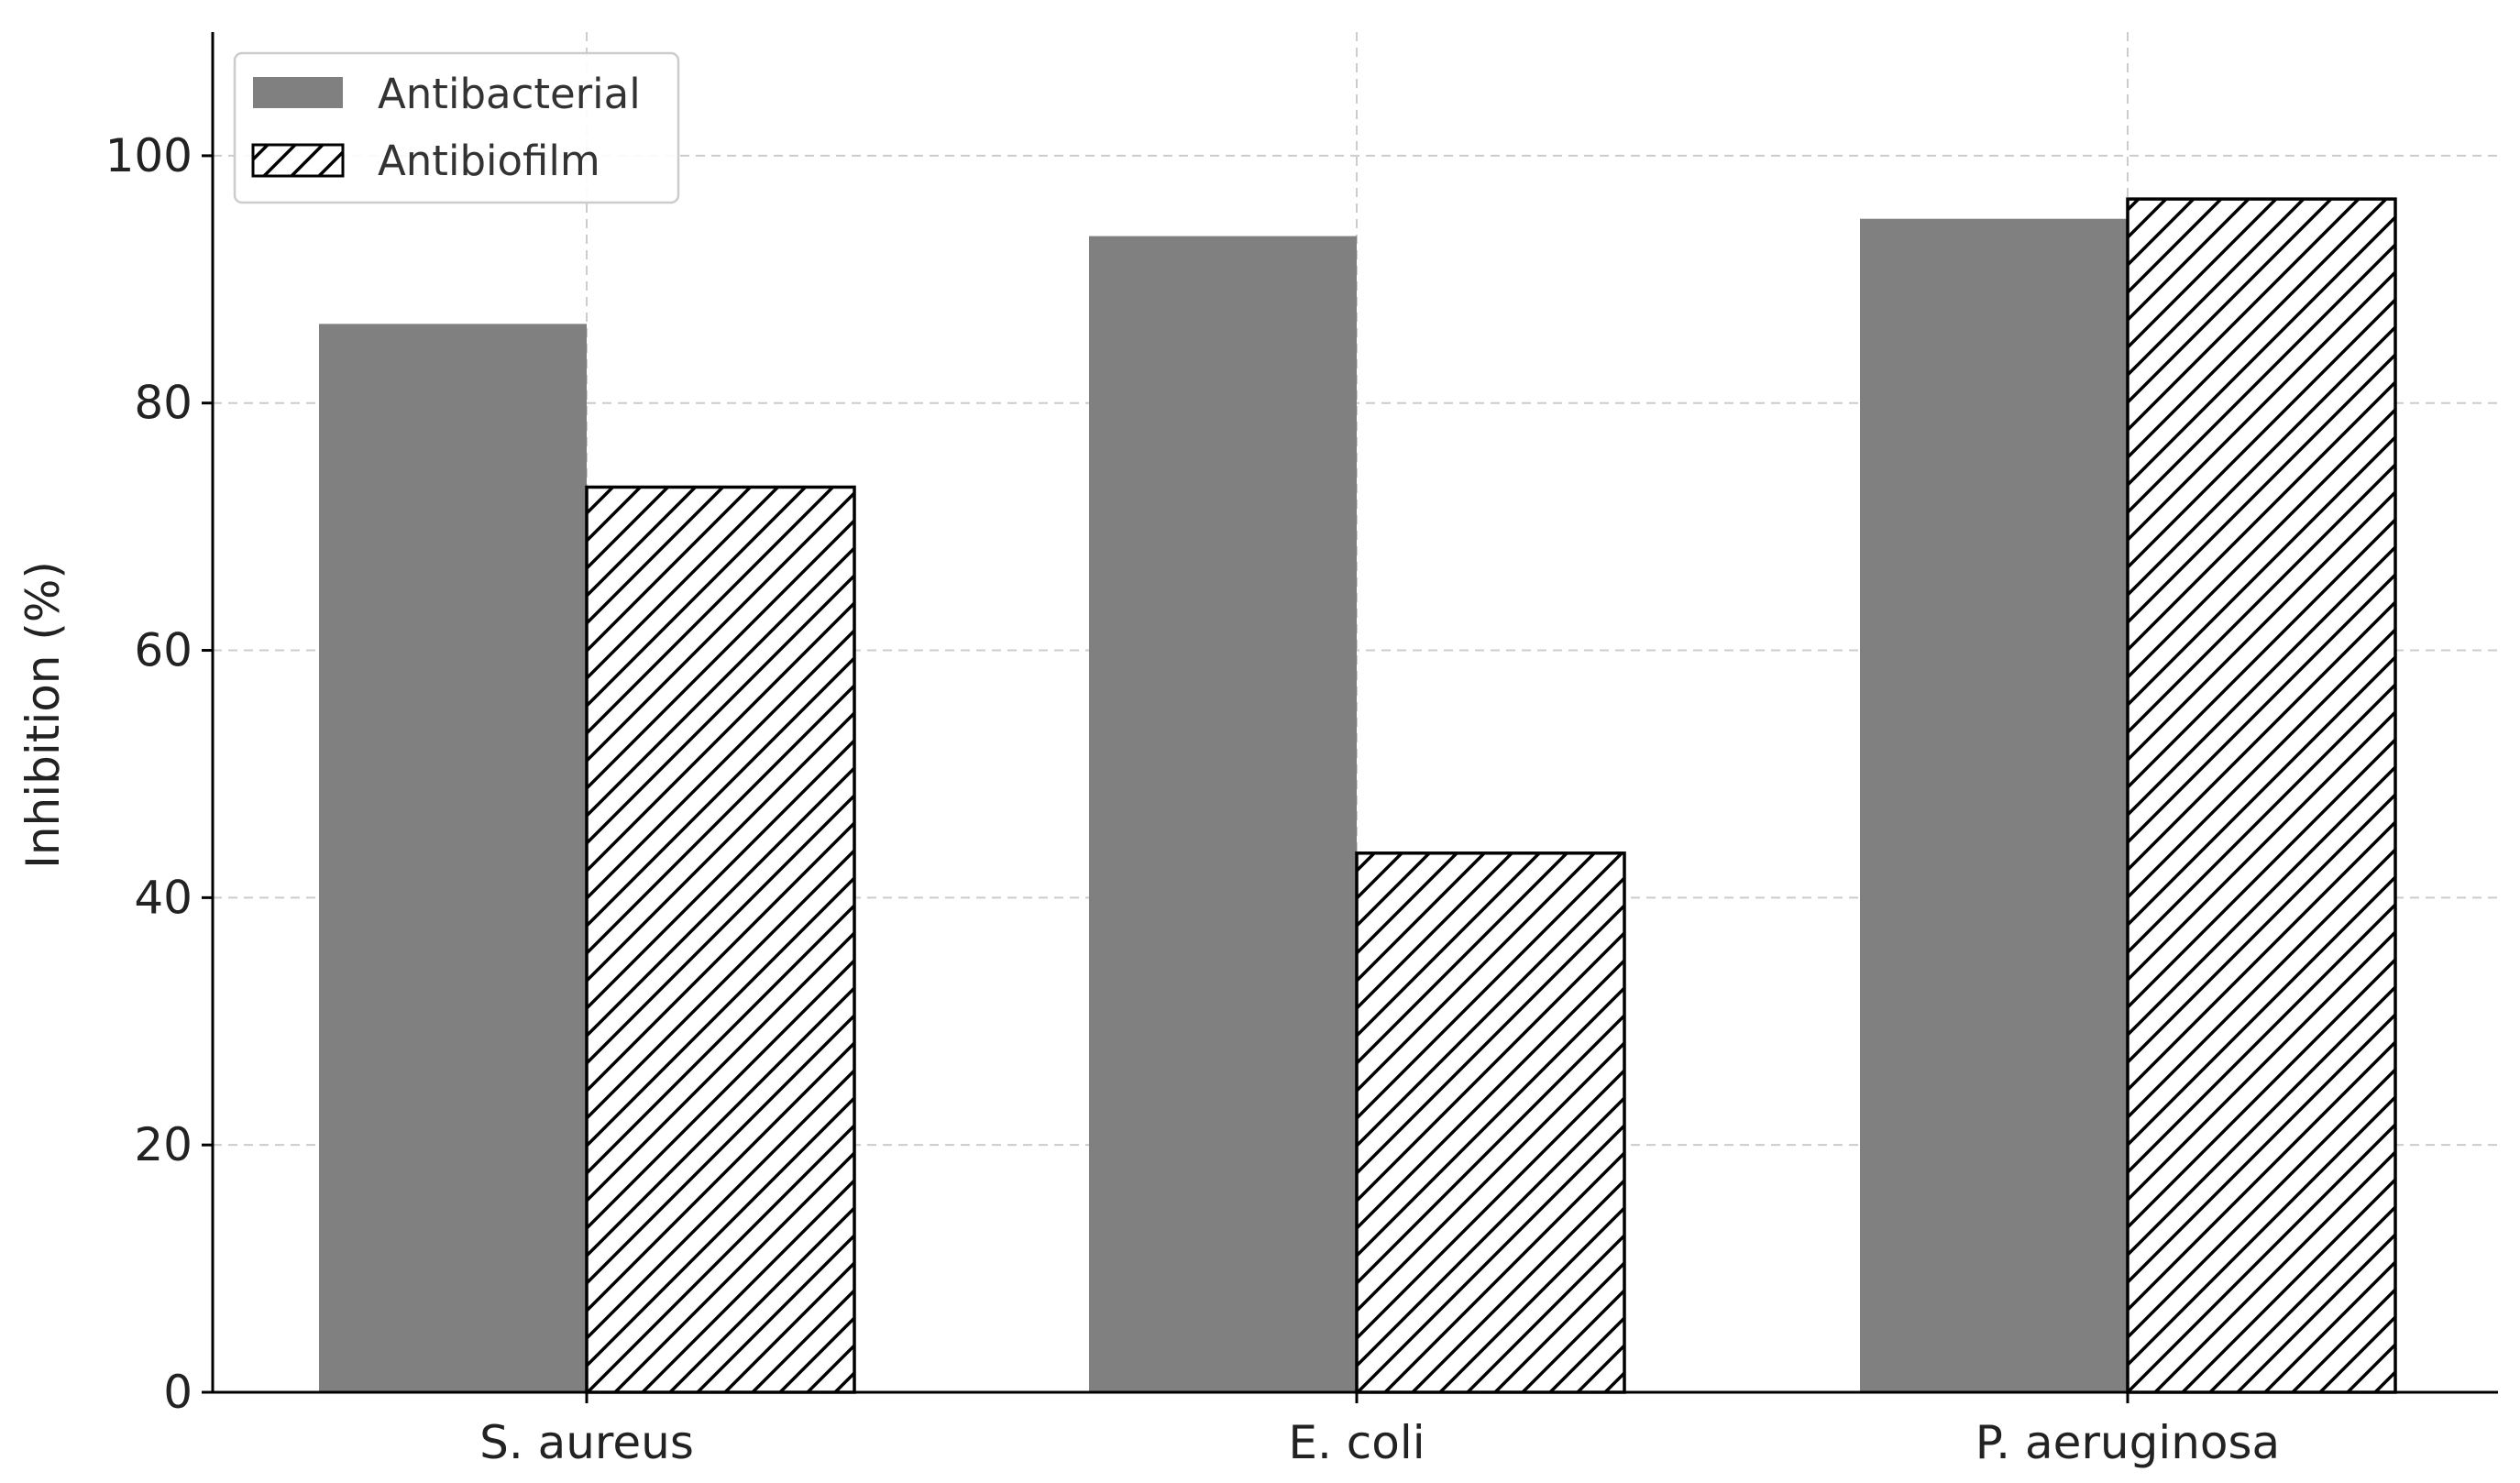 The width and height of the screenshot is (2520, 1483). What do you see at coordinates (509, 94) in the screenshot?
I see `legend-label-antibacterial: Antibacterial` at bounding box center [509, 94].